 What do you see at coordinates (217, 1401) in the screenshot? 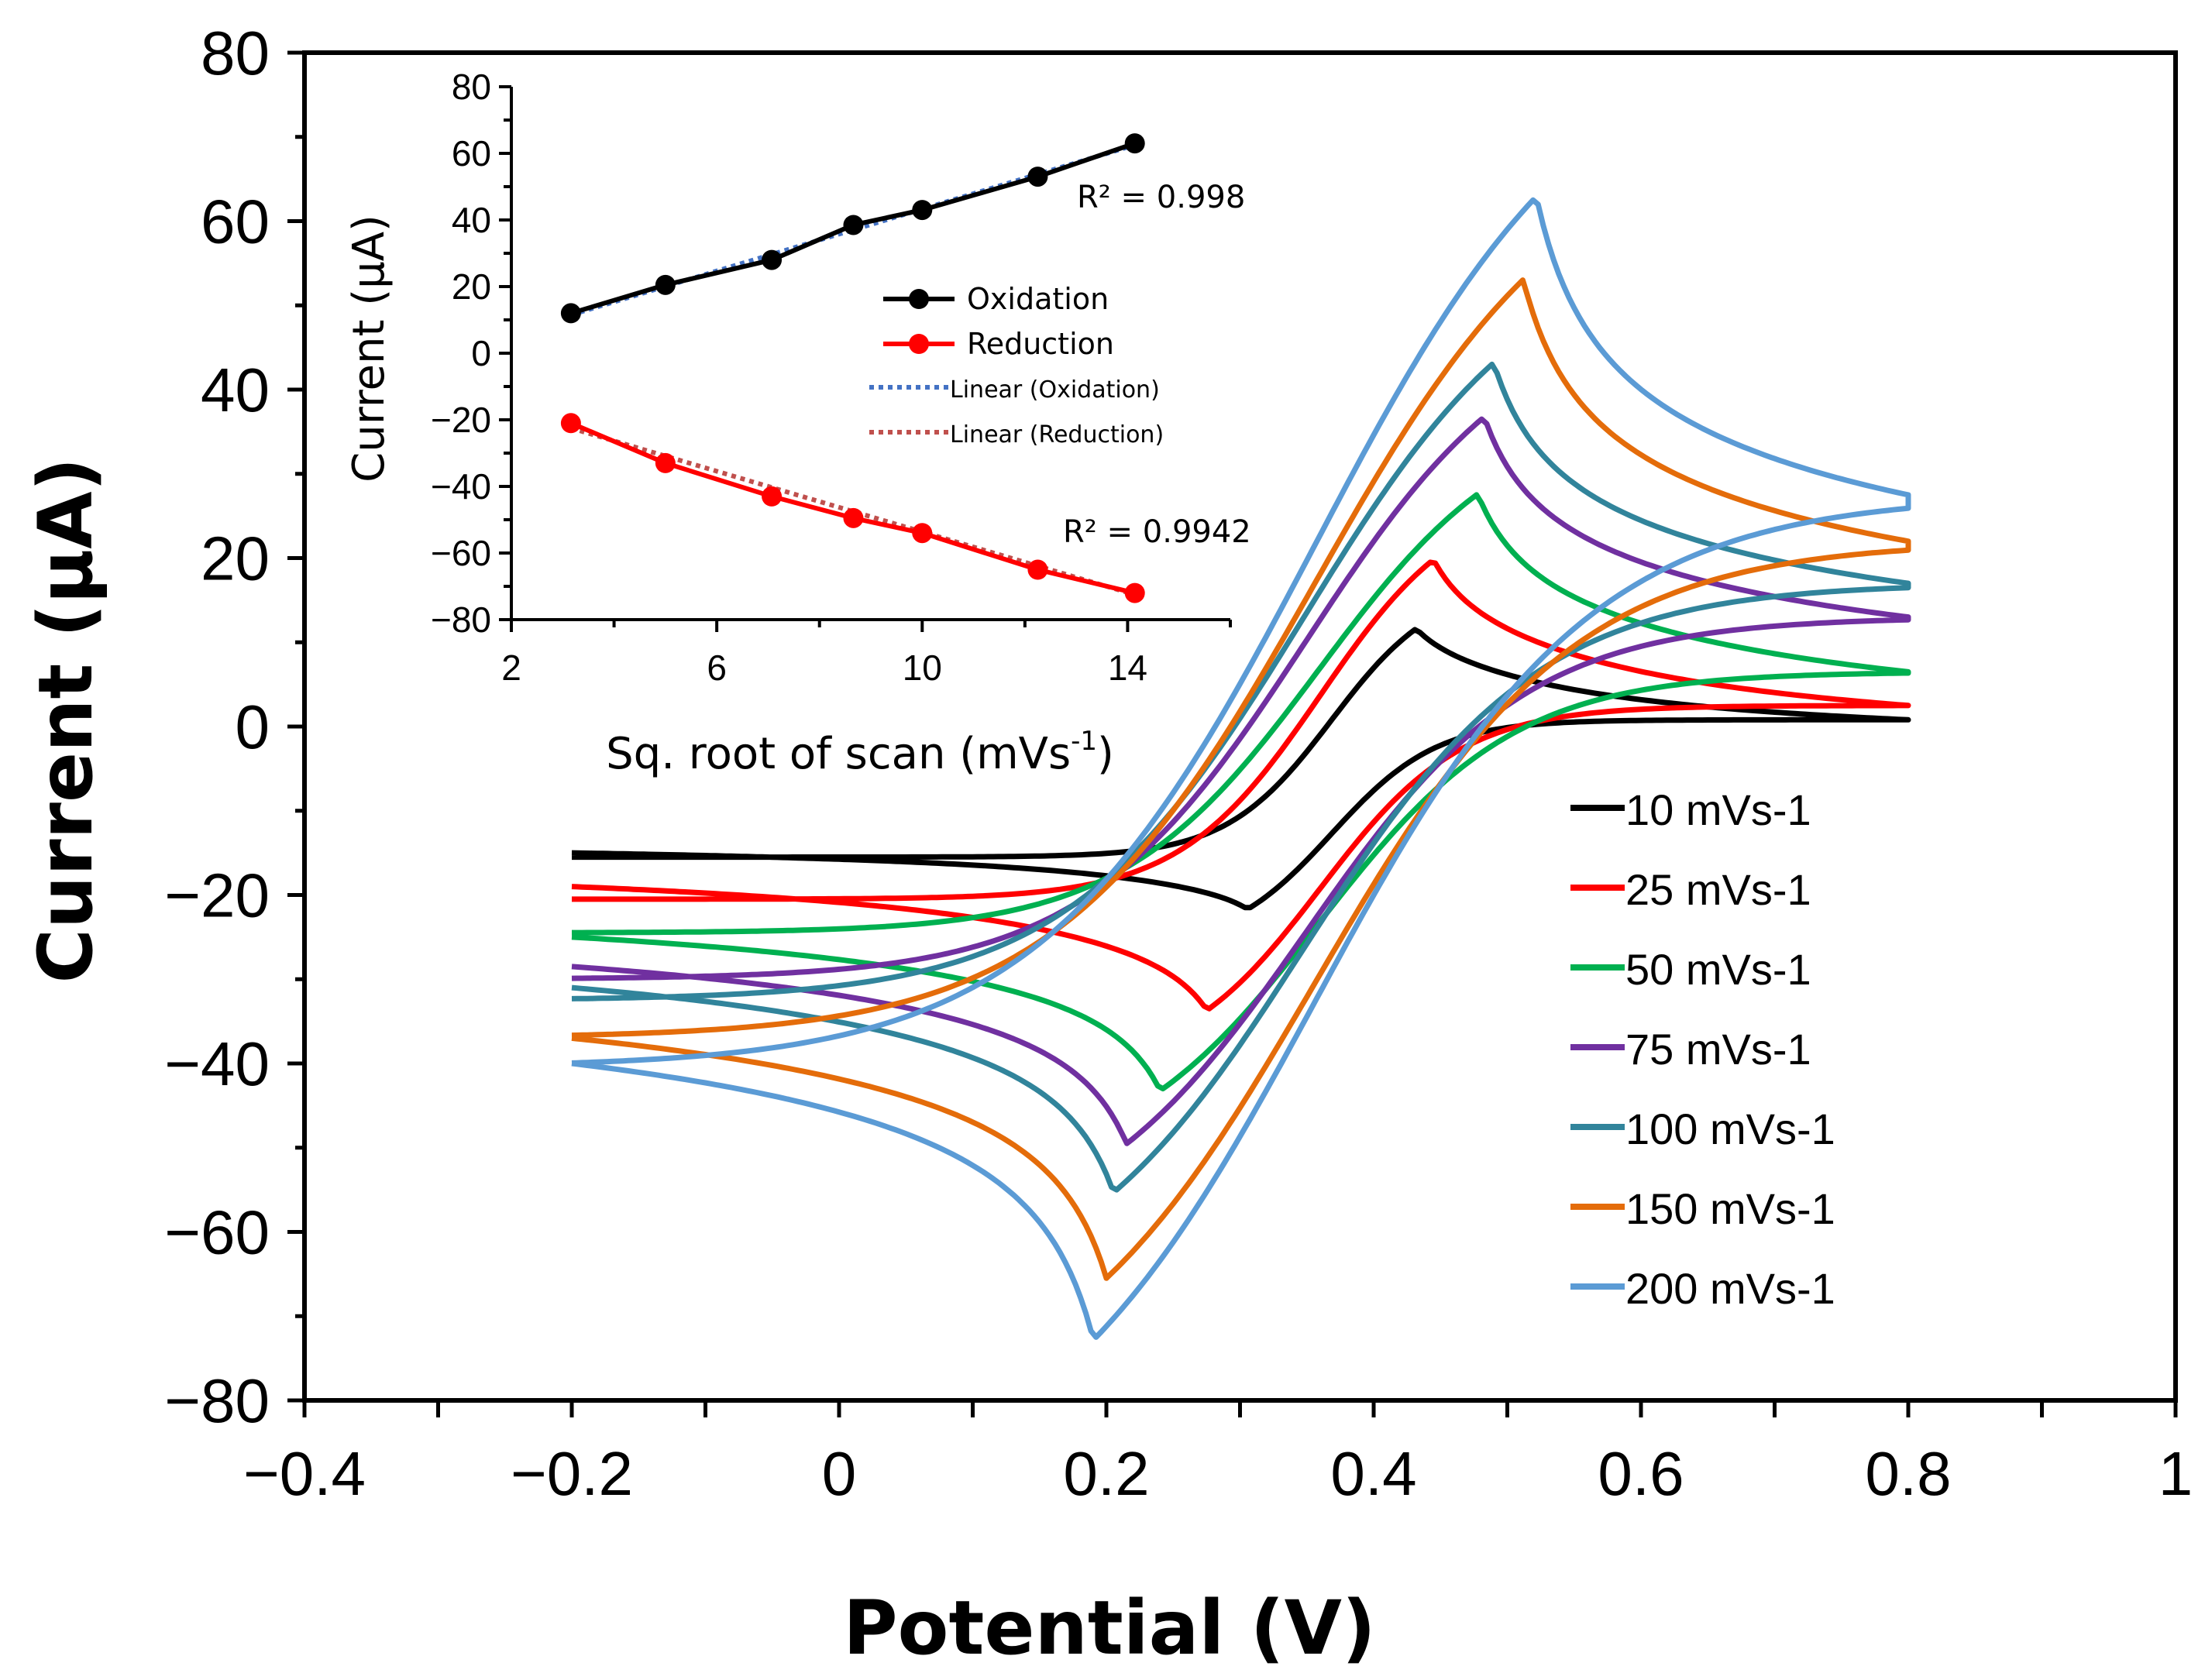
I see `main-y-tick-label: −80` at bounding box center [217, 1401].